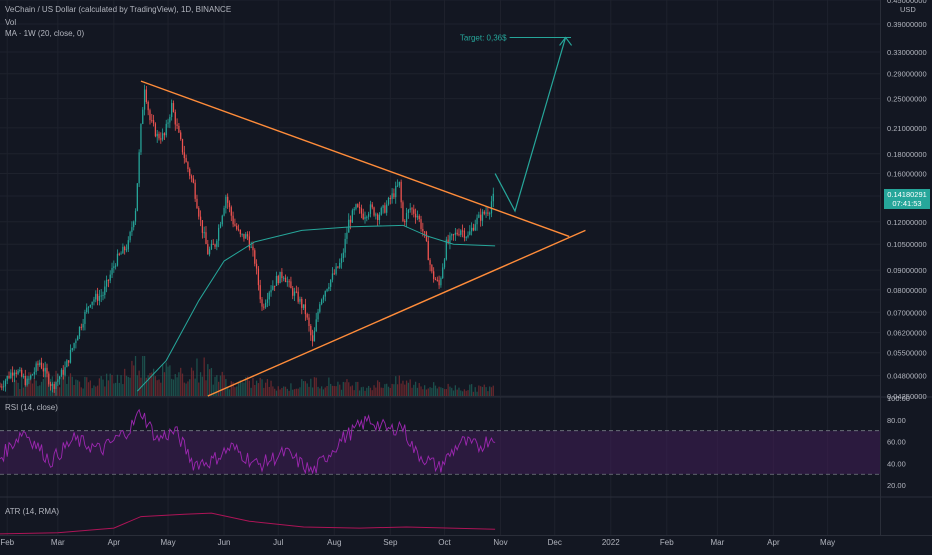 This screenshot has width=932, height=555. I want to click on volume-legend: Vol, so click(11, 22).